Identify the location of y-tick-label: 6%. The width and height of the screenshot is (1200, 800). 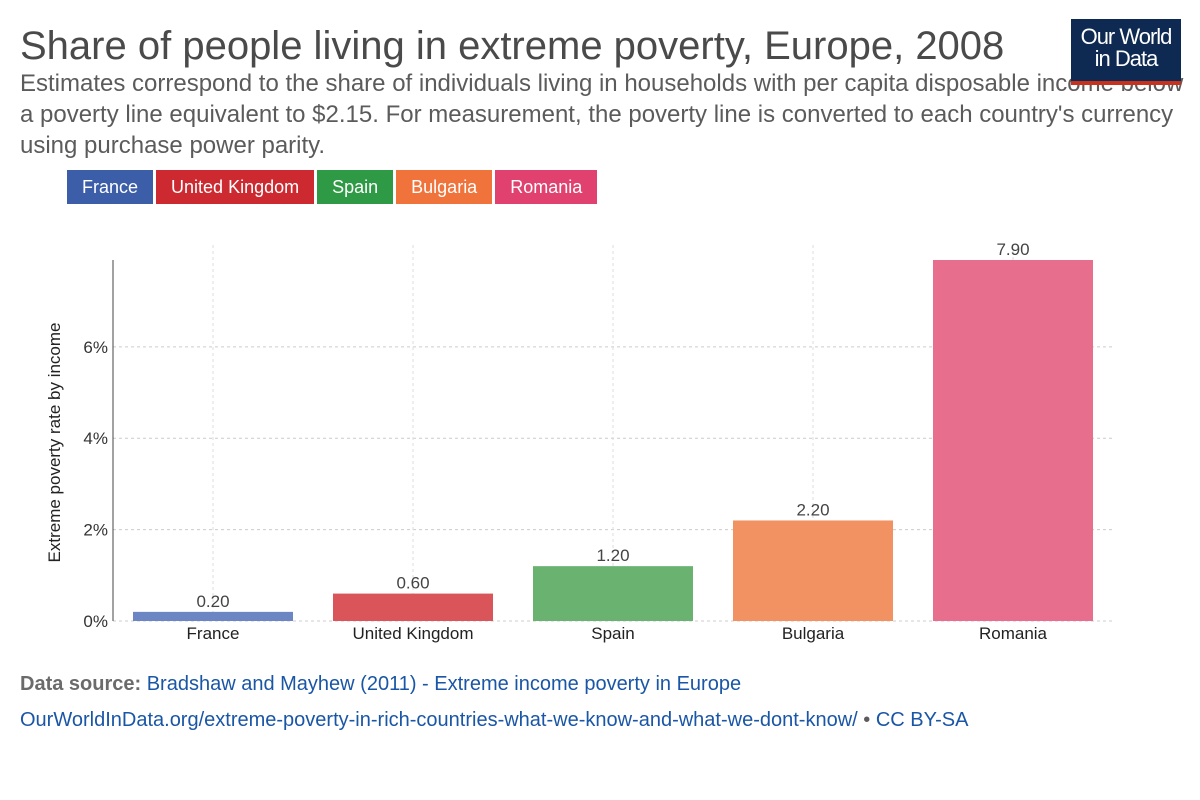
(95, 347).